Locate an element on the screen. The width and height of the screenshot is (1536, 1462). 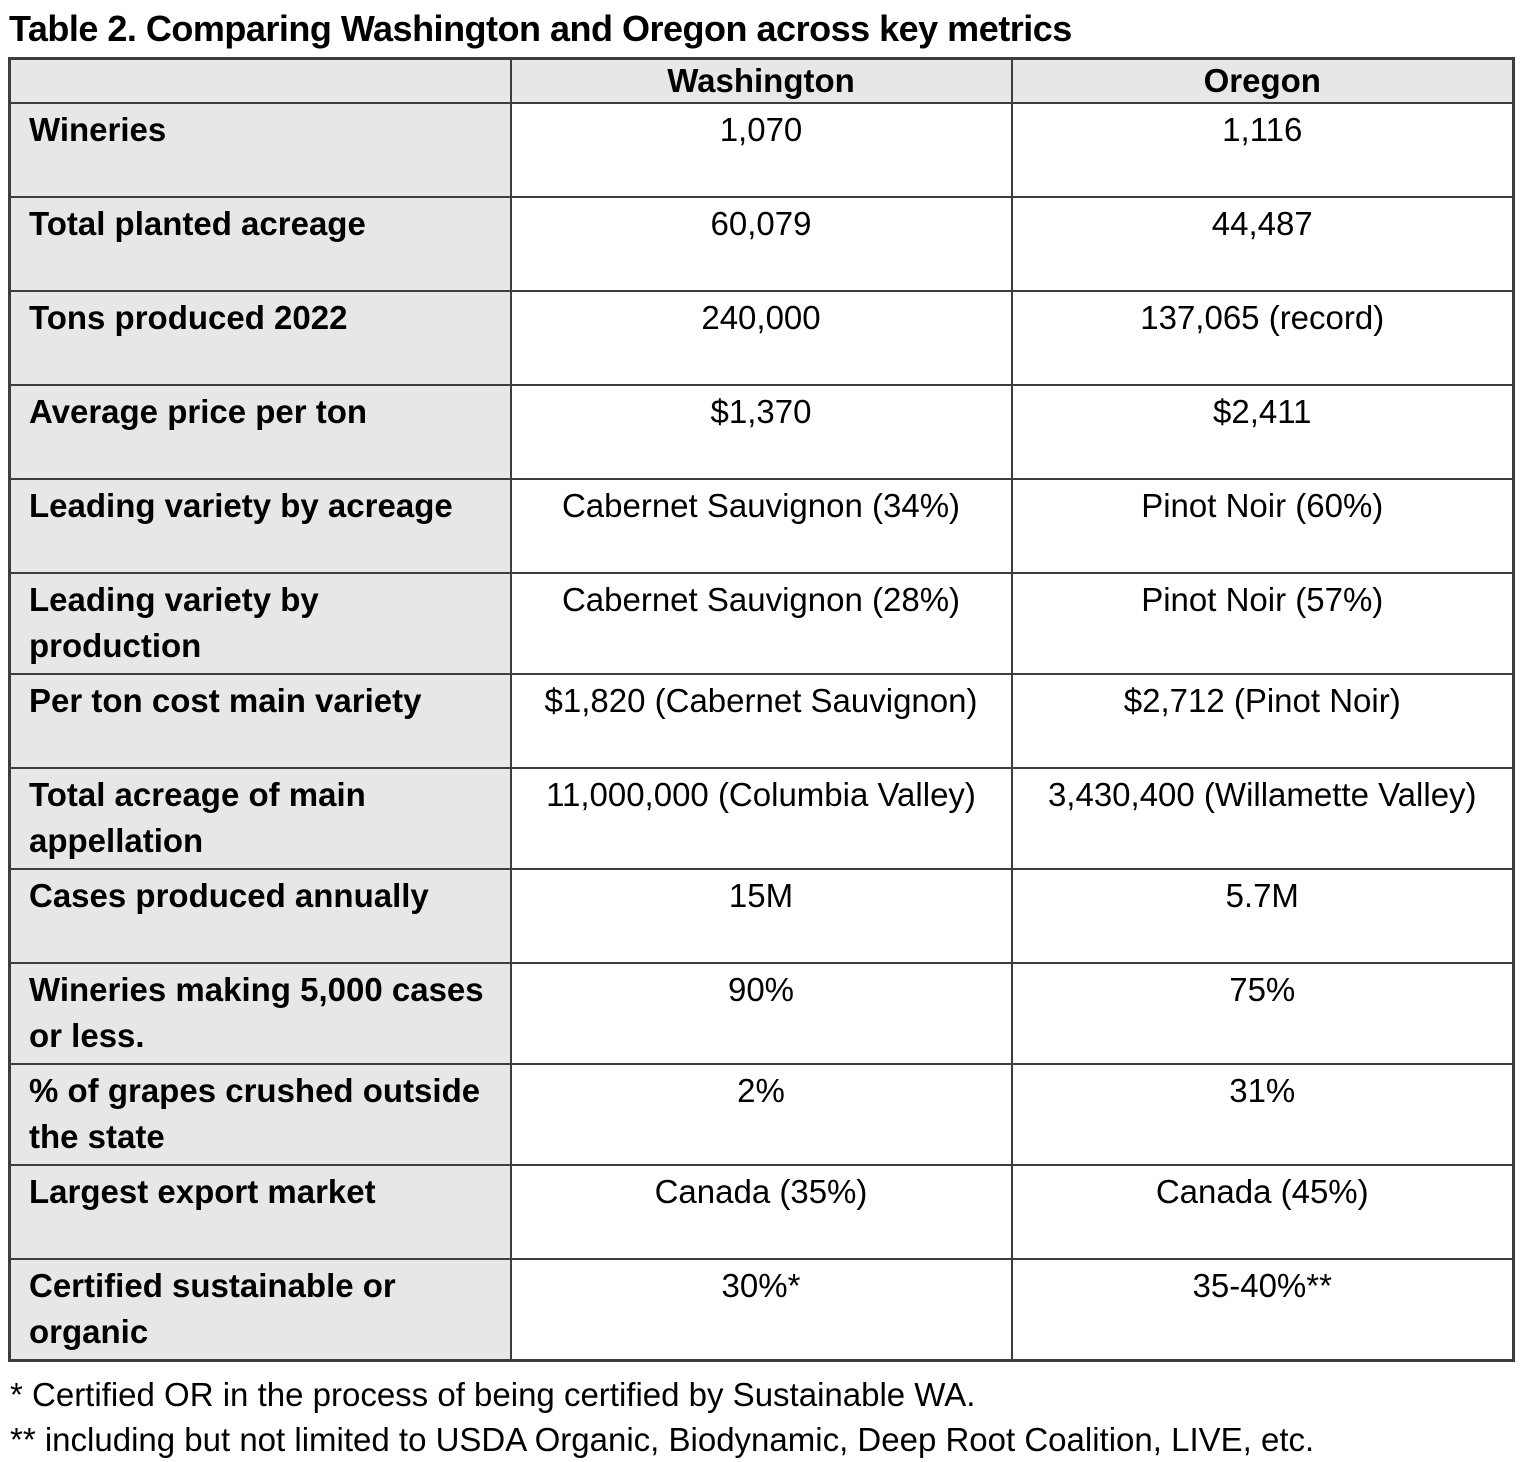
row-label: Wineries is located at coordinates (260, 149).